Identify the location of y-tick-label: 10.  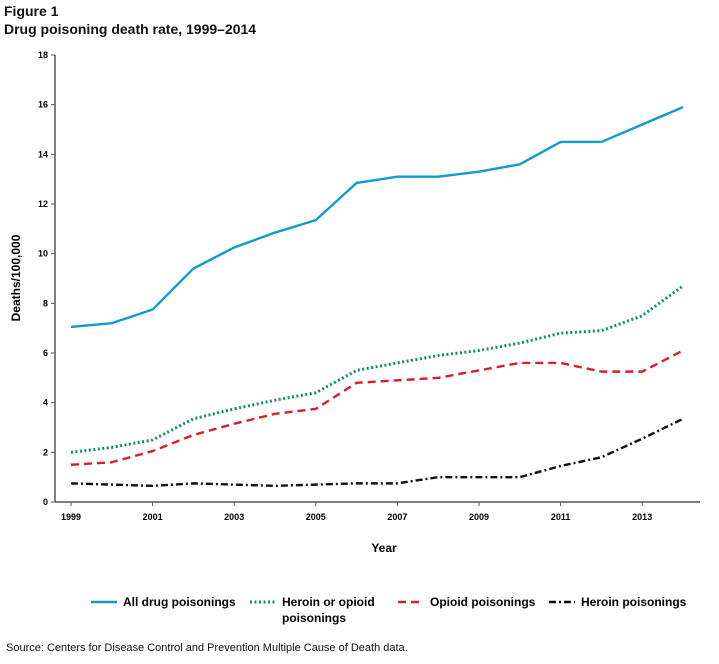
(43, 254).